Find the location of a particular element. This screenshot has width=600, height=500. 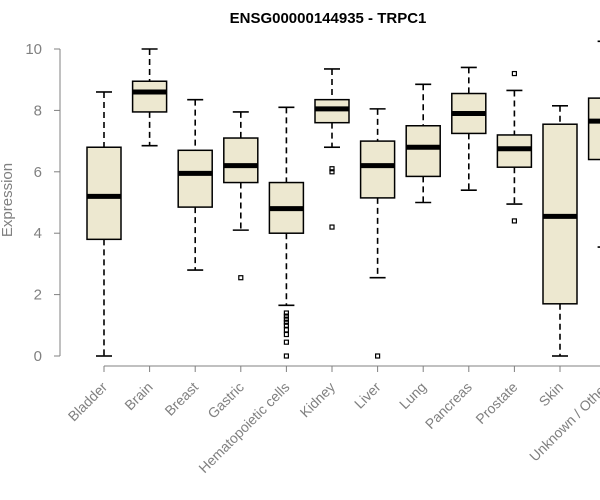

x-tick-label: Lung is located at coordinates (412, 395).